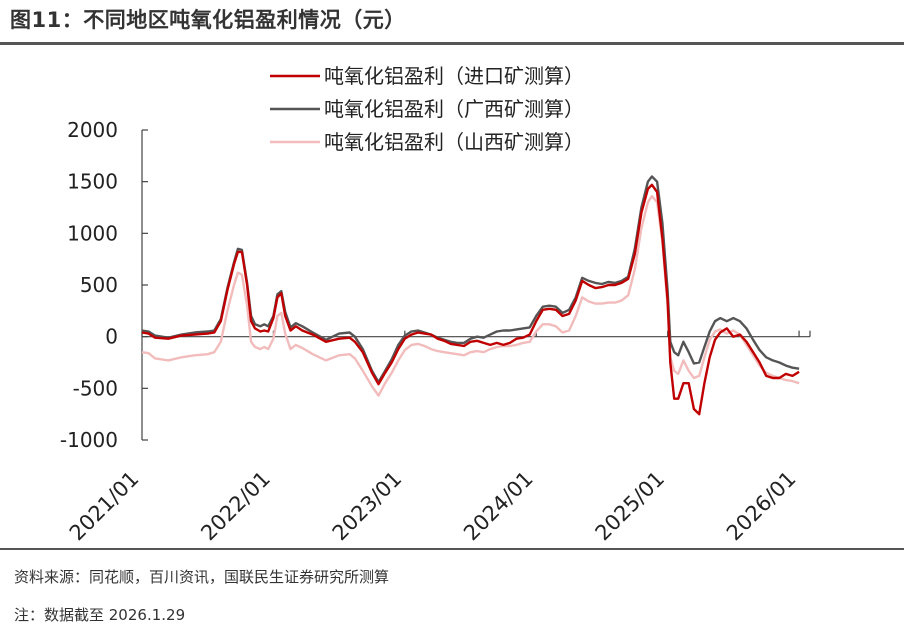 Image resolution: width=904 pixels, height=630 pixels. Describe the element at coordinates (235, 506) in the screenshot. I see `x-tick-label: 2022/01` at that location.